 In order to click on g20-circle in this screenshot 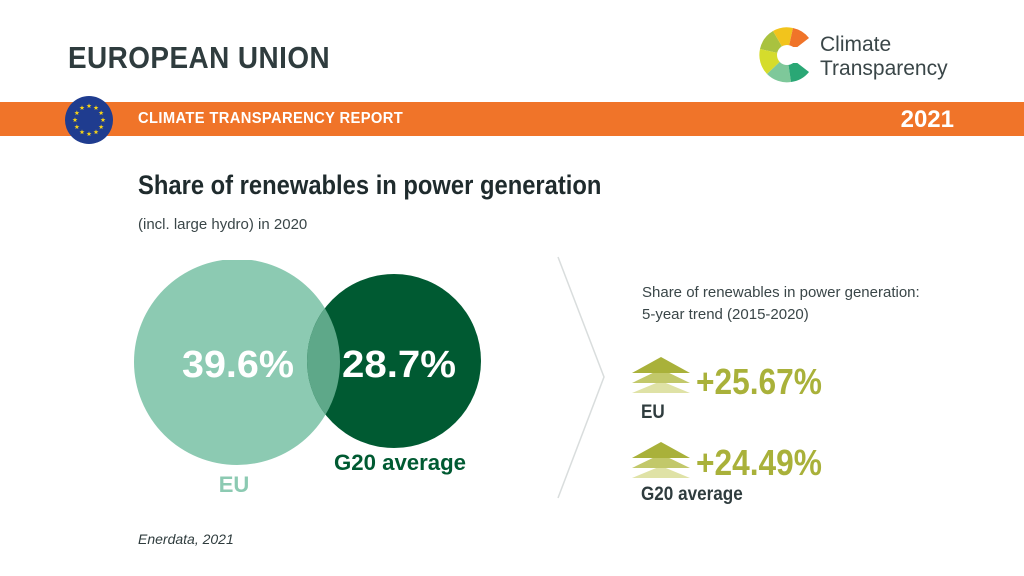, I will do `click(394, 361)`.